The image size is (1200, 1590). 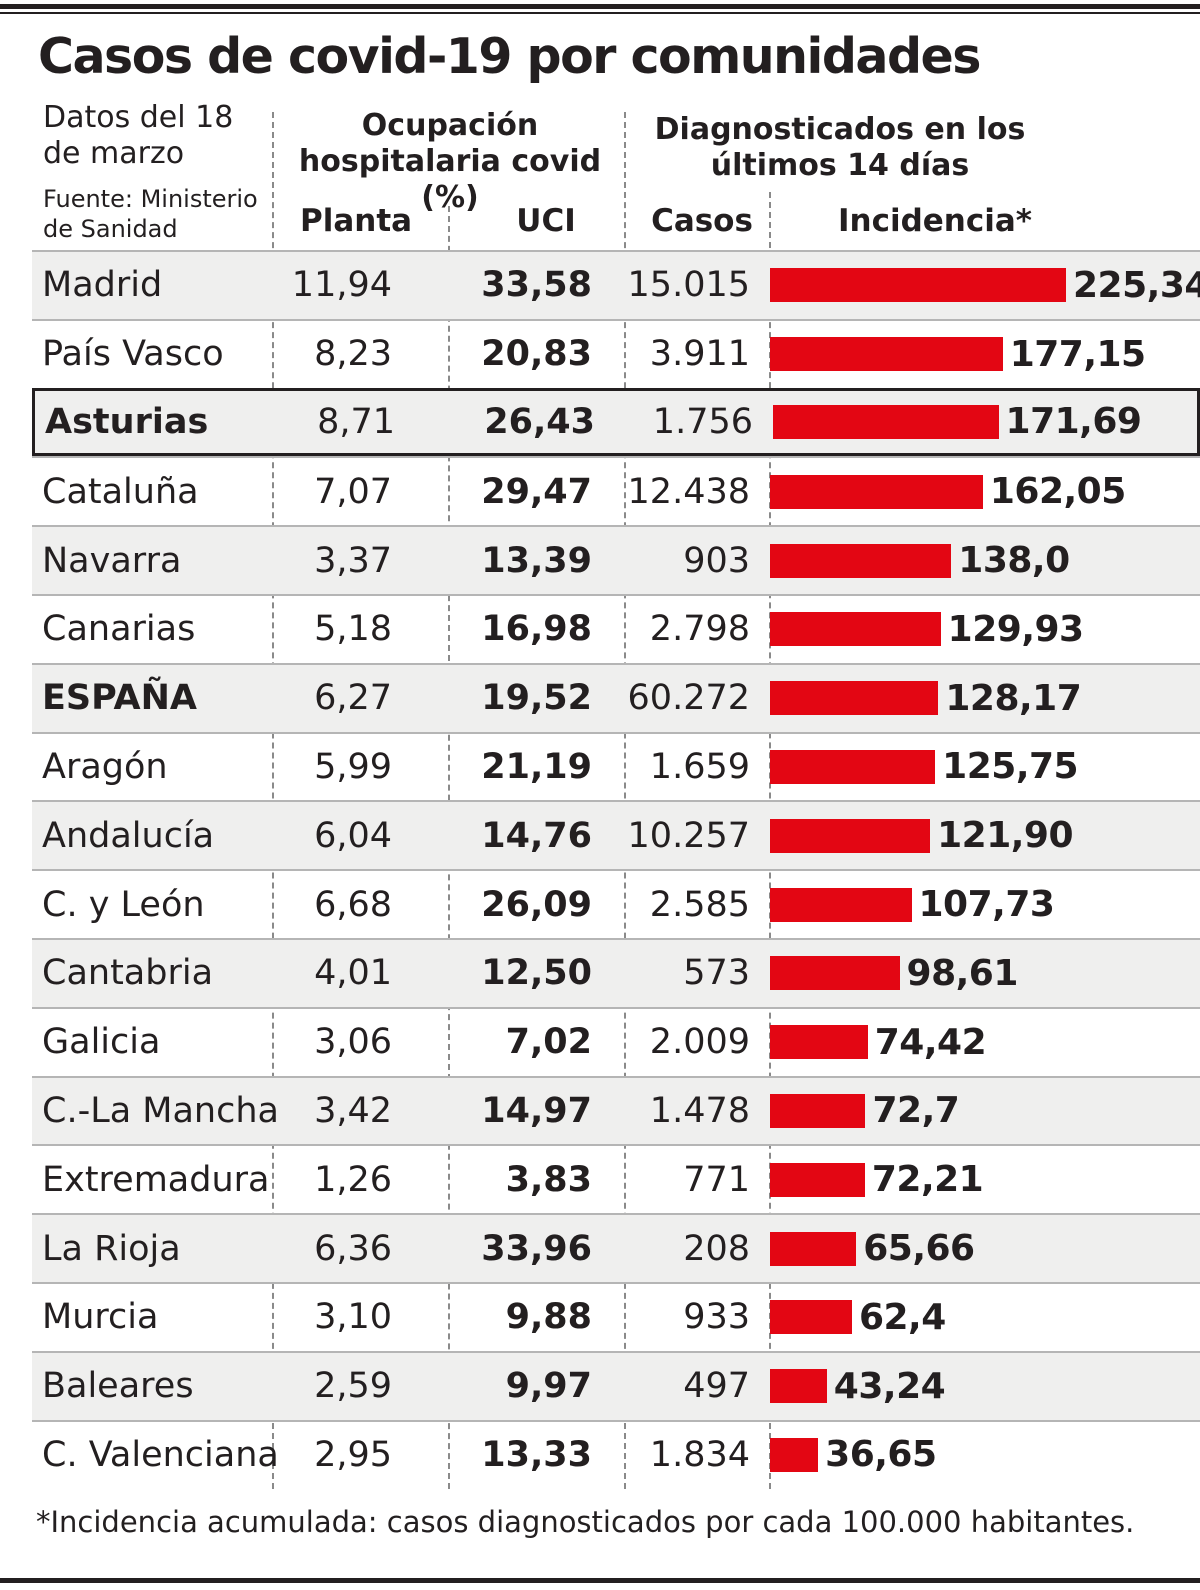 What do you see at coordinates (699, 766) in the screenshot?
I see `casos-value: 1.659` at bounding box center [699, 766].